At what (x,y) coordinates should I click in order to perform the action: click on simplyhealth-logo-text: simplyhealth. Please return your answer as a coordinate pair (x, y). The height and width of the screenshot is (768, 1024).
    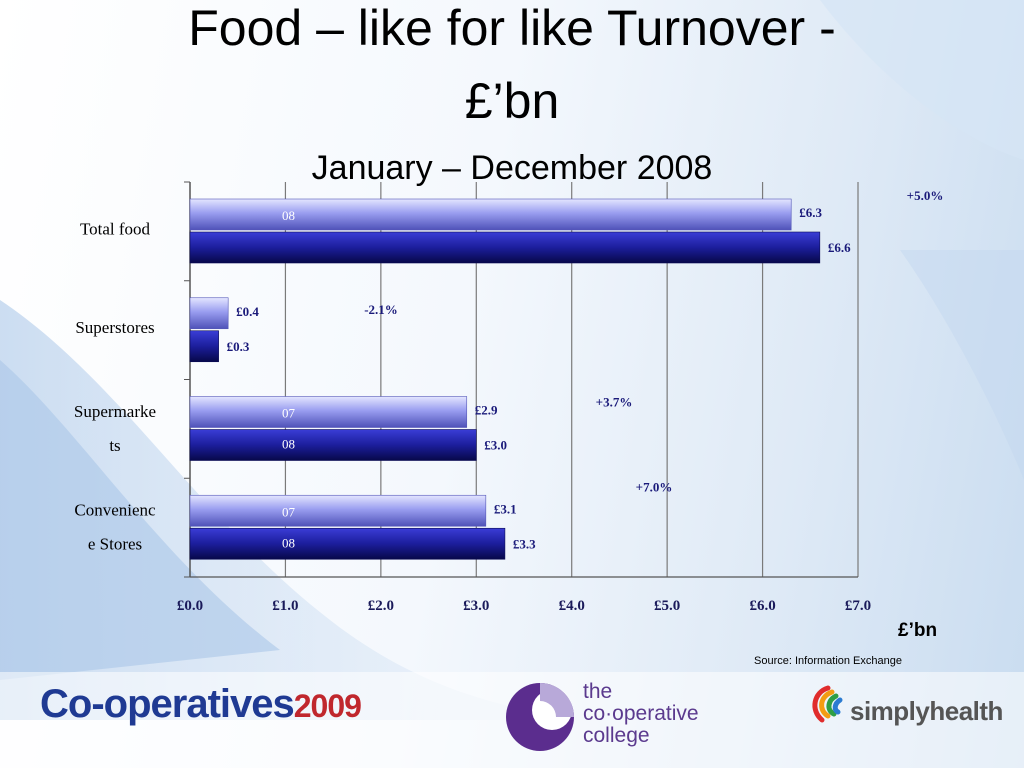
    Looking at the image, I should click on (926, 711).